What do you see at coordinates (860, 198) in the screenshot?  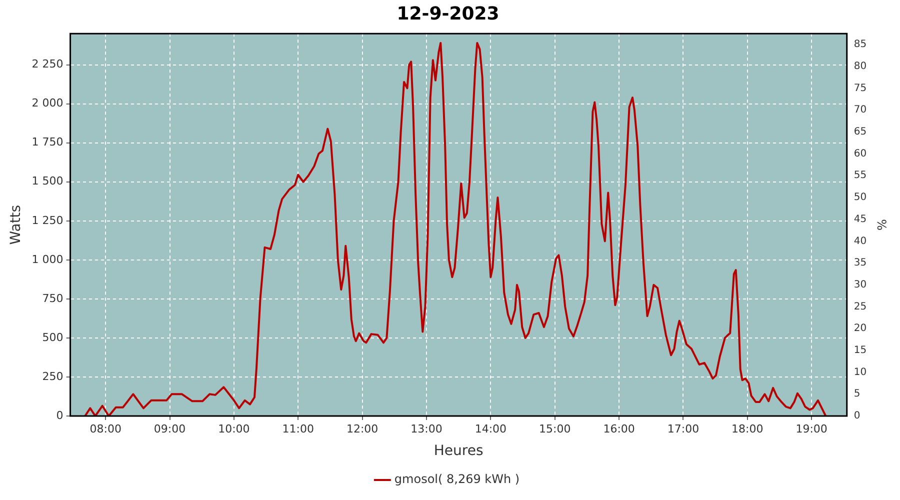 I see `y2-tick-label: 50` at bounding box center [860, 198].